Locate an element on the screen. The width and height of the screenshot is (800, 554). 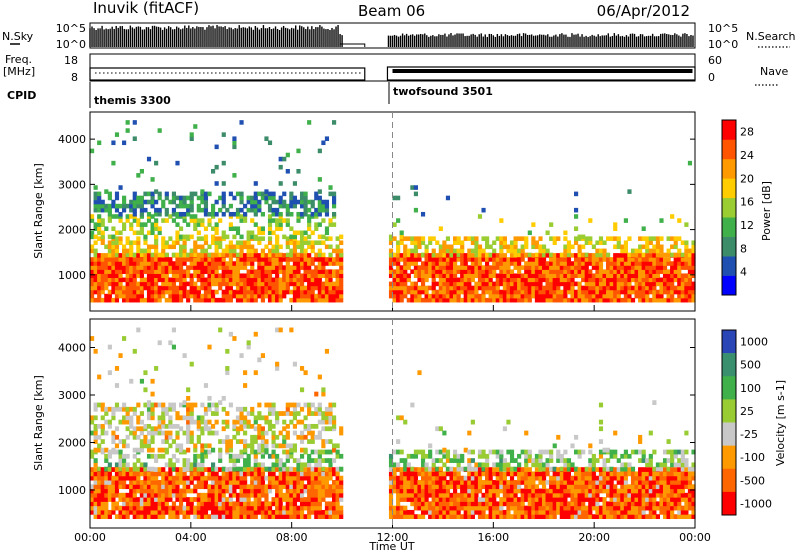
y-tick-label: 1000 is located at coordinates (72, 275).